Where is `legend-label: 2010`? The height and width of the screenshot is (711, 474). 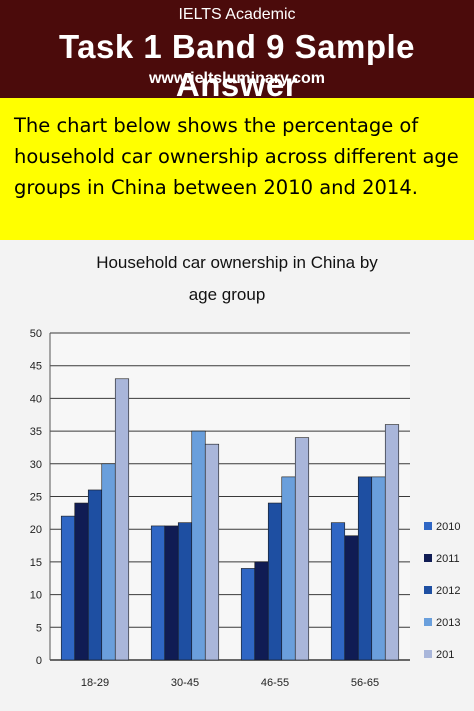
legend-label: 2010 is located at coordinates (448, 527).